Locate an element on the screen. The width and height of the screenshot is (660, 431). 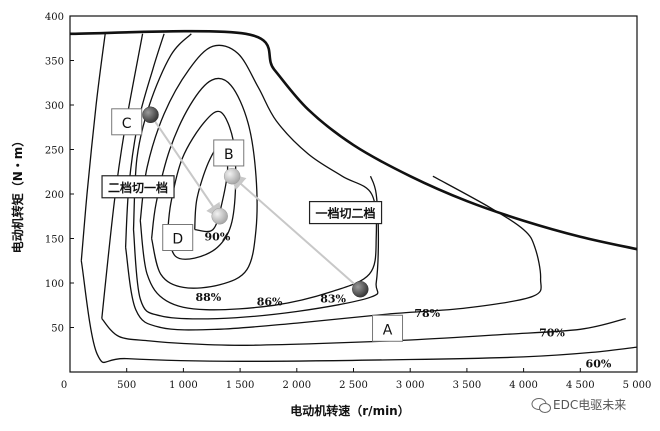
shift-label-C-D: 二档切一档 is located at coordinates (138, 187).